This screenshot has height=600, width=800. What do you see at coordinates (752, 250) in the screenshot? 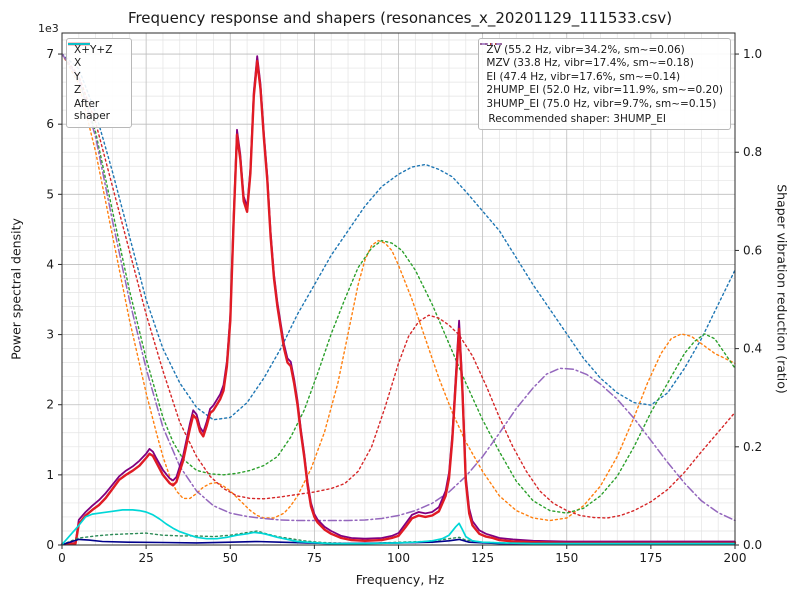
I see `y-right-tick-label: 0.6` at bounding box center [752, 250].